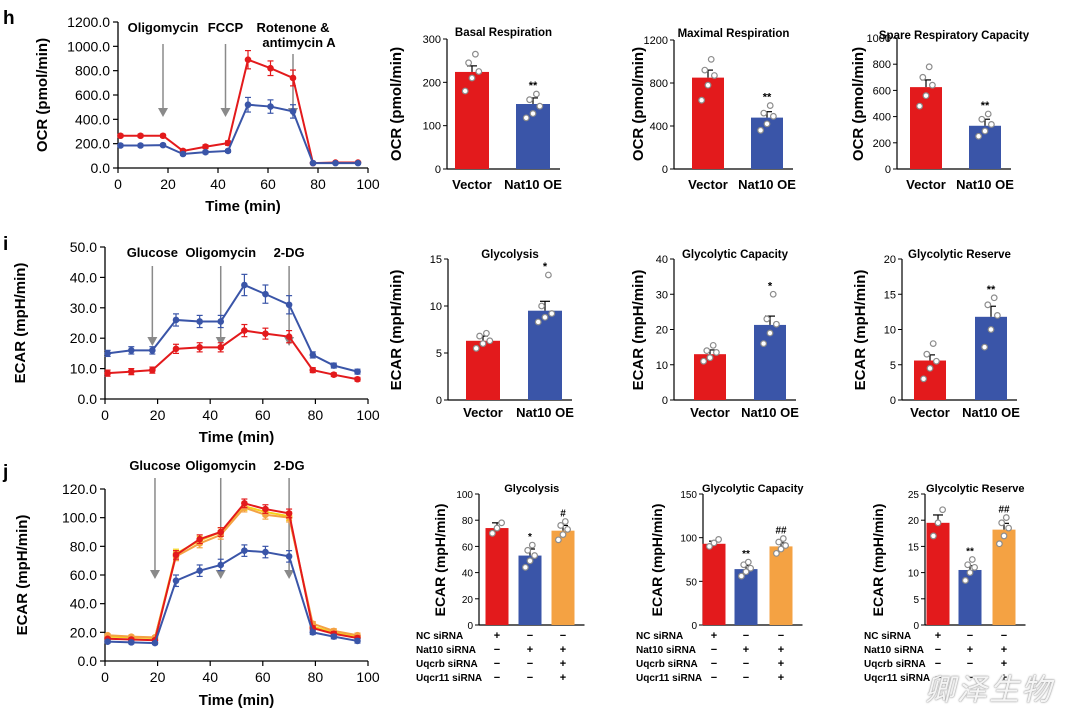 The height and width of the screenshot is (711, 1067). Describe the element at coordinates (316, 415) in the screenshot. I see `x-tick-label: 80` at that location.